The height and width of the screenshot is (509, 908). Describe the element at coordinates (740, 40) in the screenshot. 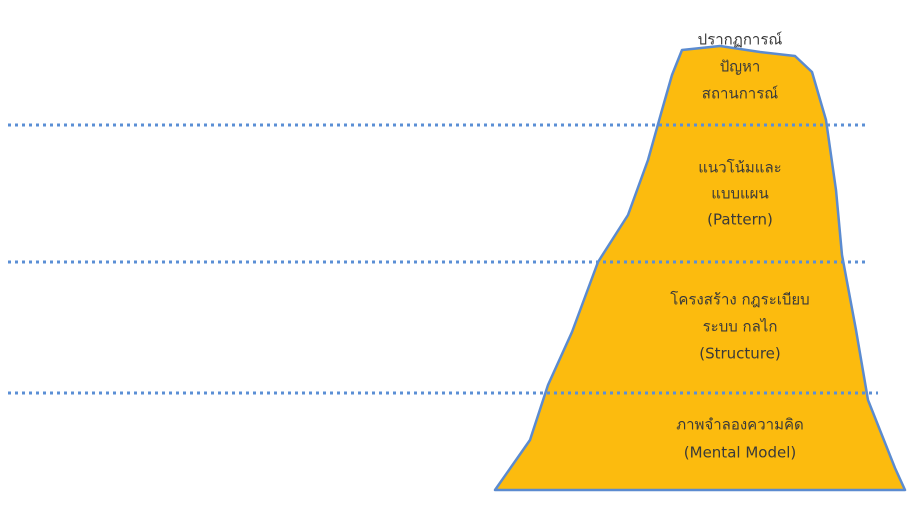

I see `level-label: ปรากฏการณ์` at that location.